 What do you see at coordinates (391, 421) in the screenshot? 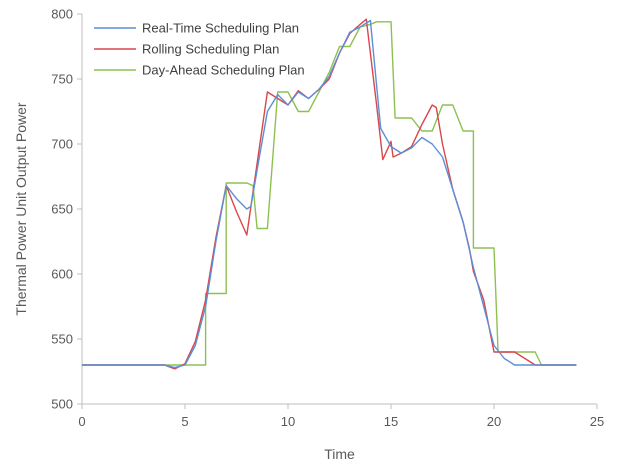
I see `x-tick-label: 15` at bounding box center [391, 421].